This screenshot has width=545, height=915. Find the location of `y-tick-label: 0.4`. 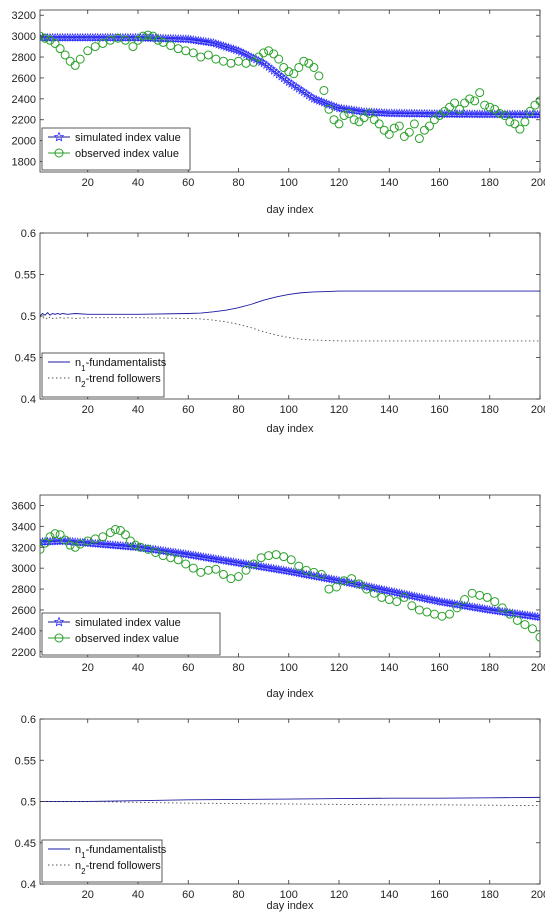

y-tick-label: 0.4 is located at coordinates (28, 400).